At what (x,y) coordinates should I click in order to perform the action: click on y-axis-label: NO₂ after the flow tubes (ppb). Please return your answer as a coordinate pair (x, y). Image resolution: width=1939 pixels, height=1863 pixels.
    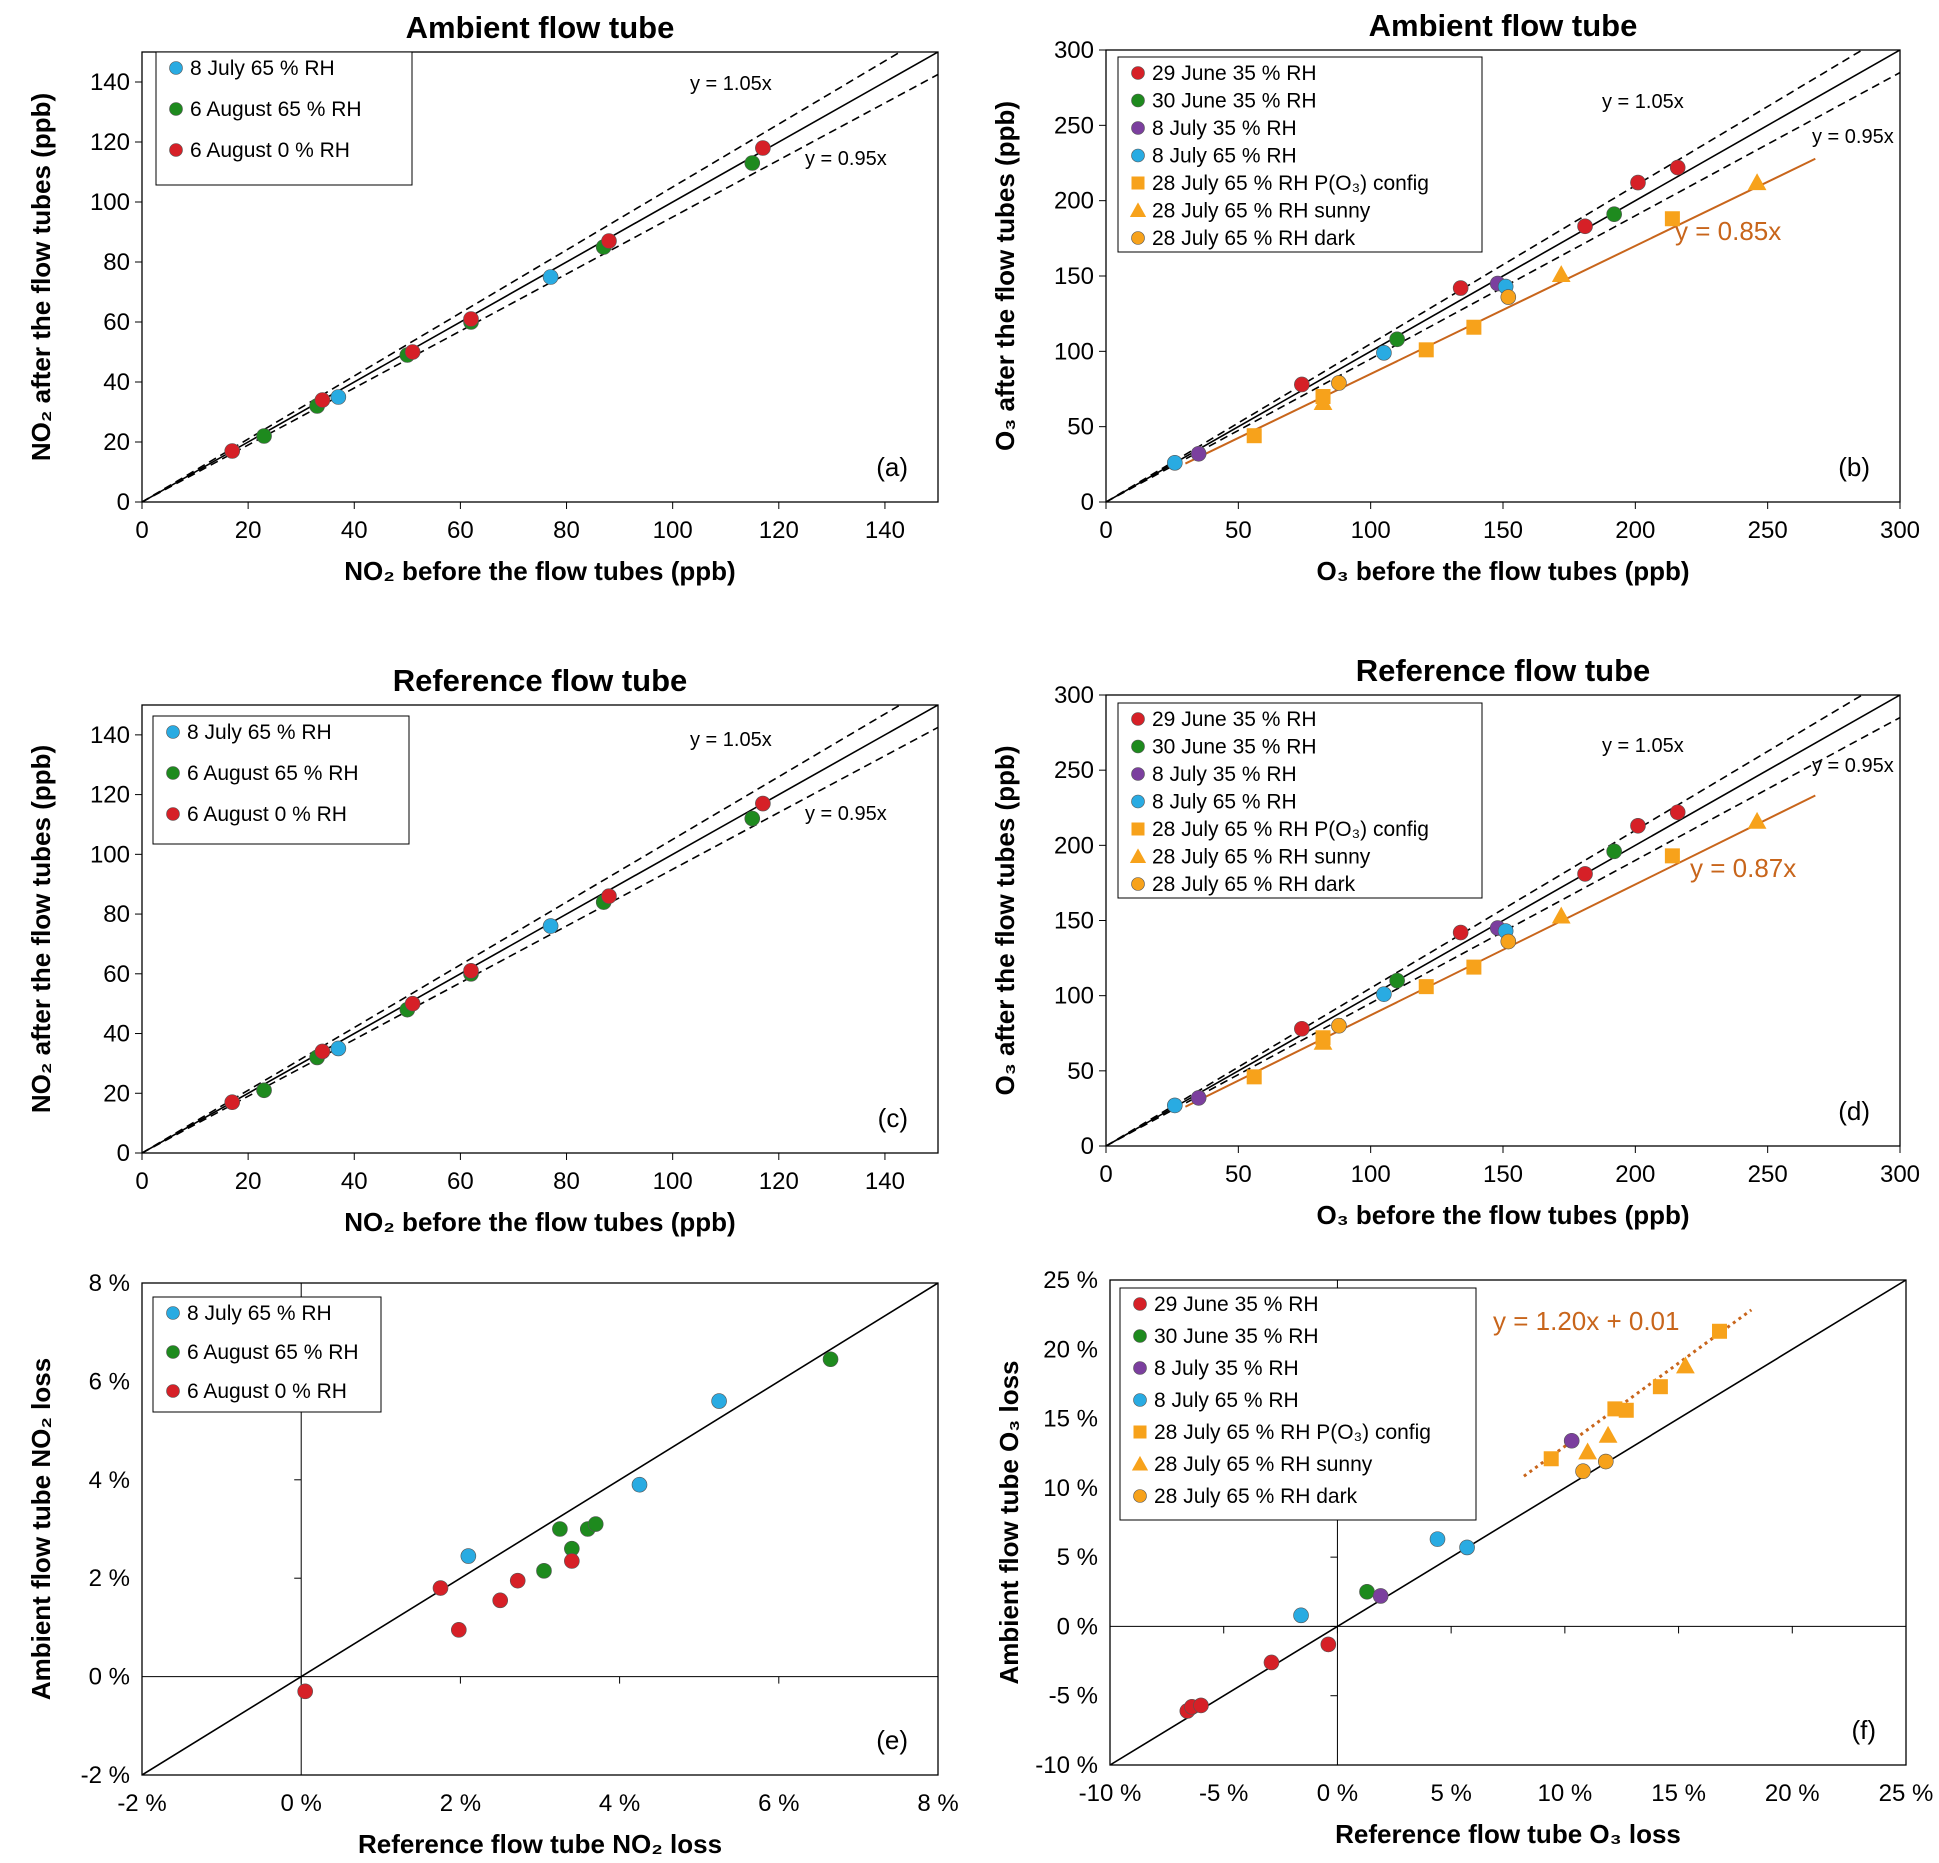
    Looking at the image, I should click on (41, 929).